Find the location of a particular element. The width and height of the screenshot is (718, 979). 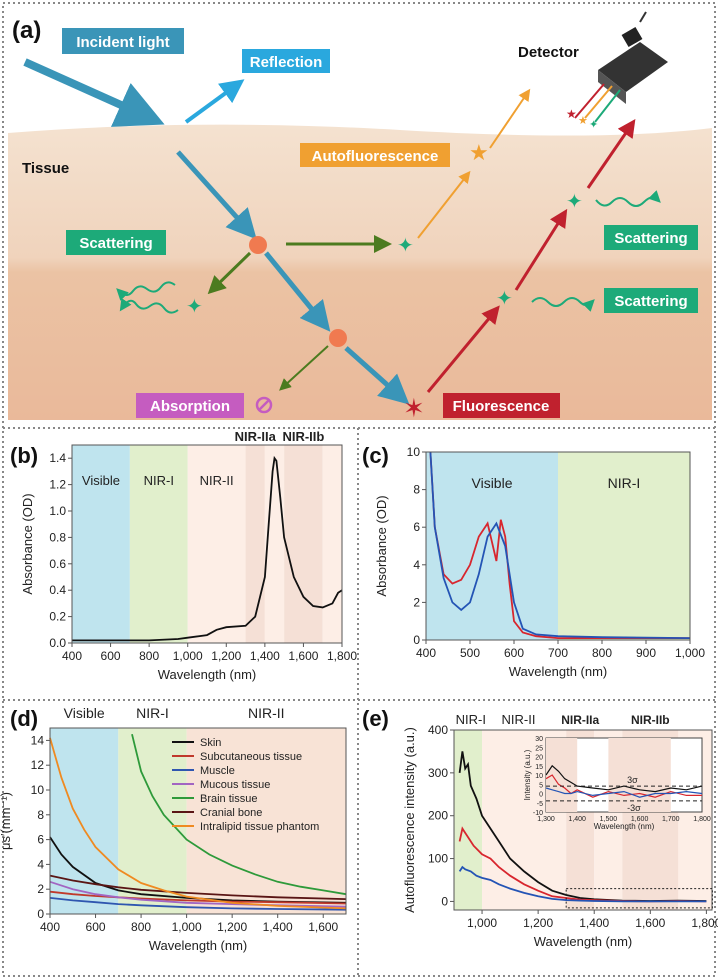

y-tick-label: 2 is located at coordinates (40, 889).